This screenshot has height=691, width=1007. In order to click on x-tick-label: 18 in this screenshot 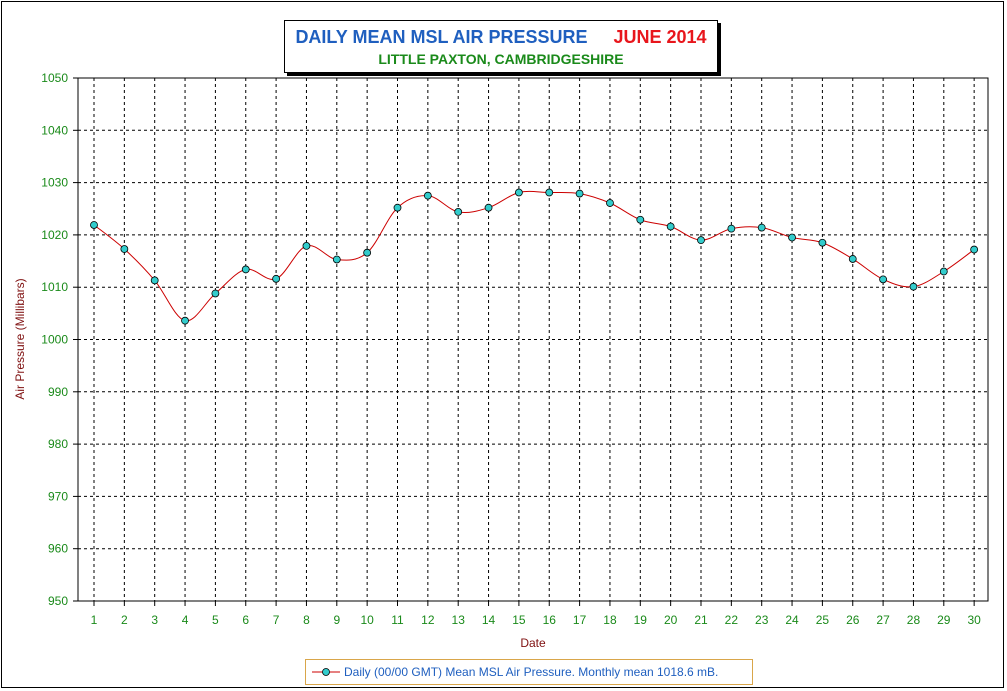, I will do `click(610, 620)`.